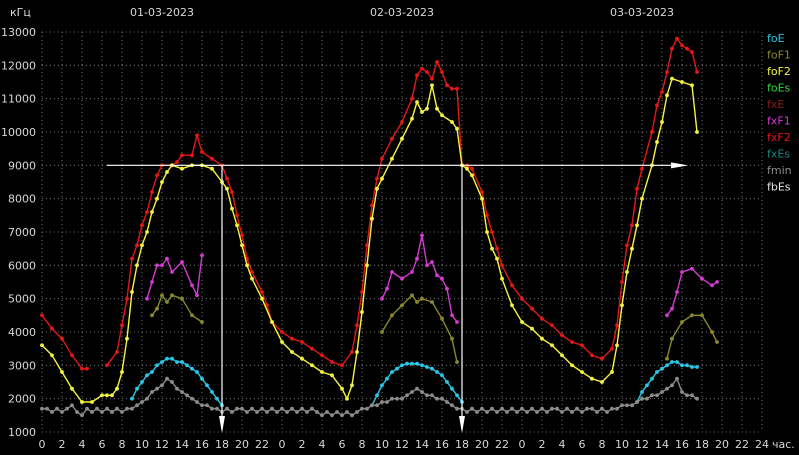 Image resolution: width=799 pixels, height=455 pixels. Describe the element at coordinates (779, 55) in the screenshot. I see `legend-entry-fof1: foF1` at that location.